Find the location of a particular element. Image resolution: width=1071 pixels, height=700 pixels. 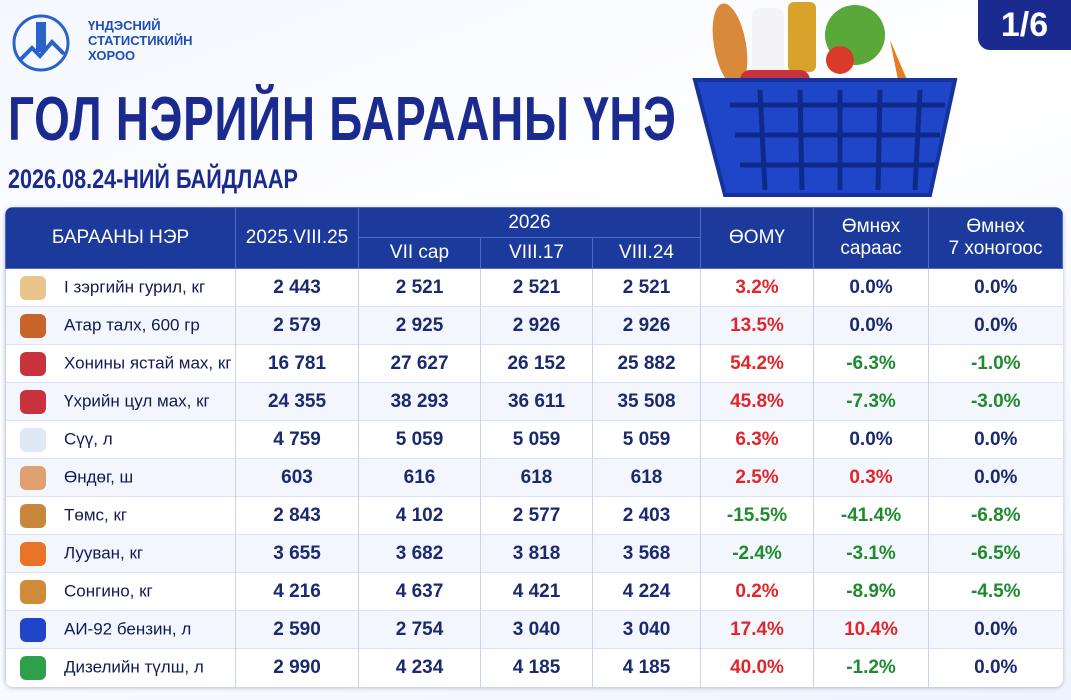

price-cell: 4 637 is located at coordinates (419, 591).